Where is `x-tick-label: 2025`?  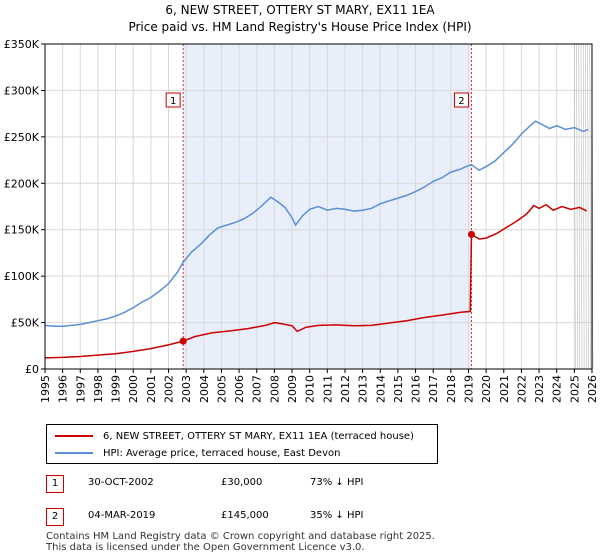
x-tick-label: 2025 is located at coordinates (574, 389).